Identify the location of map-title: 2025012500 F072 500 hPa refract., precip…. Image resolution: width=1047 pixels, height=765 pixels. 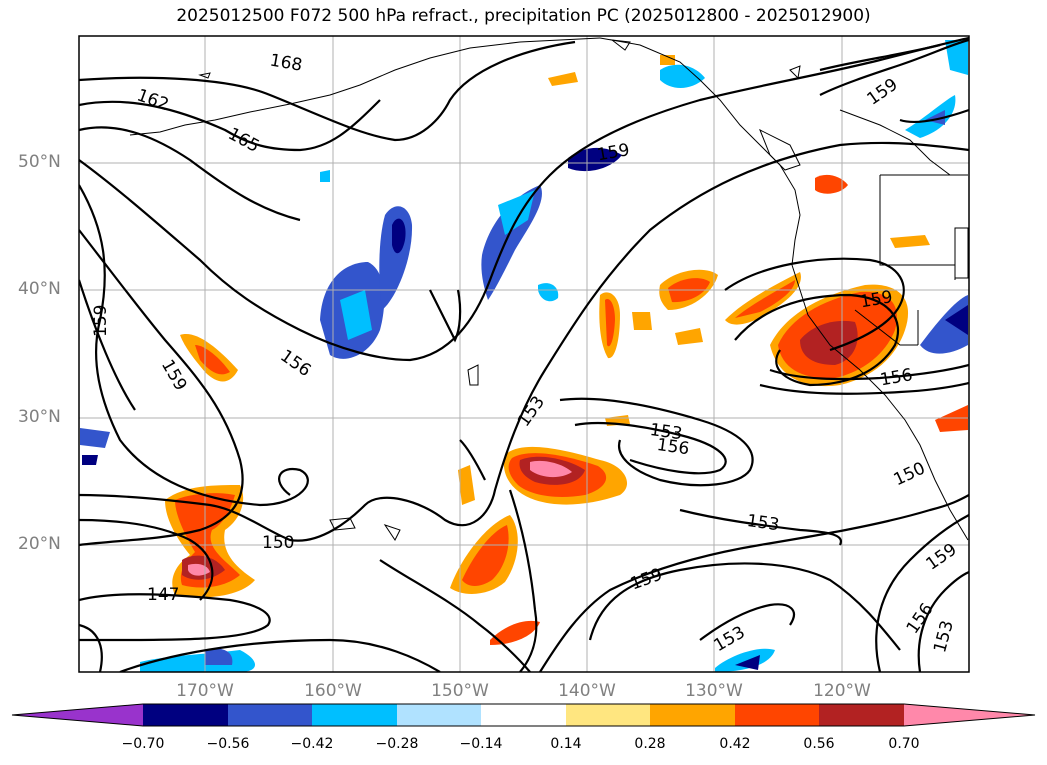
(523, 16).